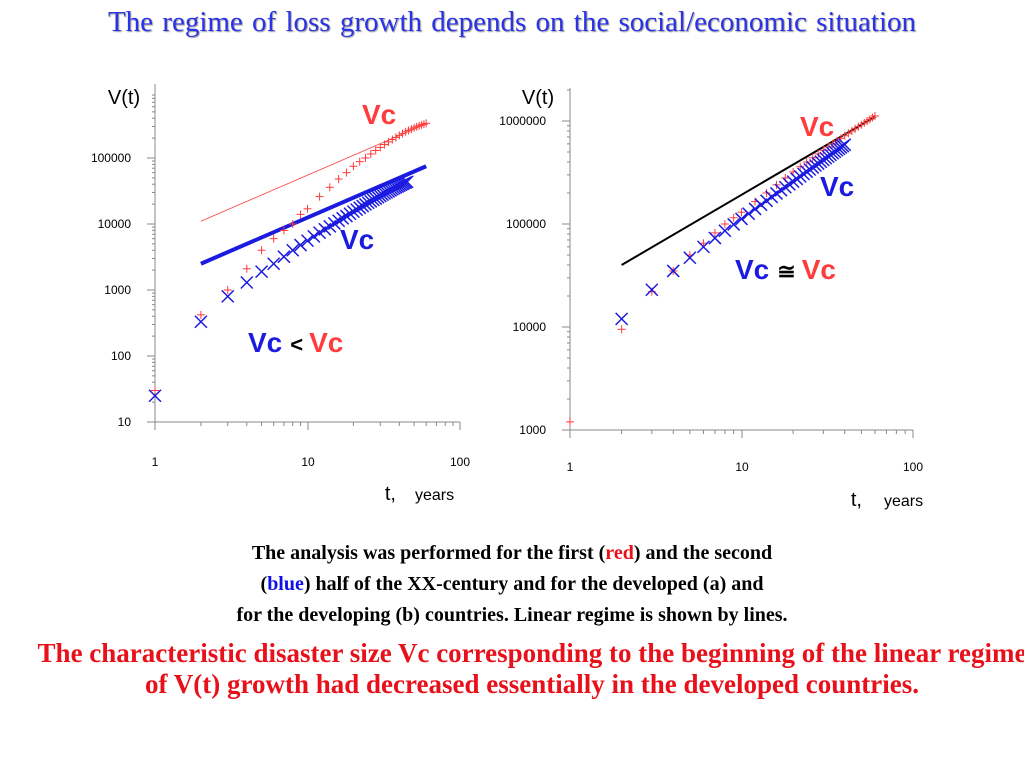 This screenshot has width=1024, height=768. What do you see at coordinates (785, 269) in the screenshot?
I see `vc-relation: Vc ≅ Vc` at bounding box center [785, 269].